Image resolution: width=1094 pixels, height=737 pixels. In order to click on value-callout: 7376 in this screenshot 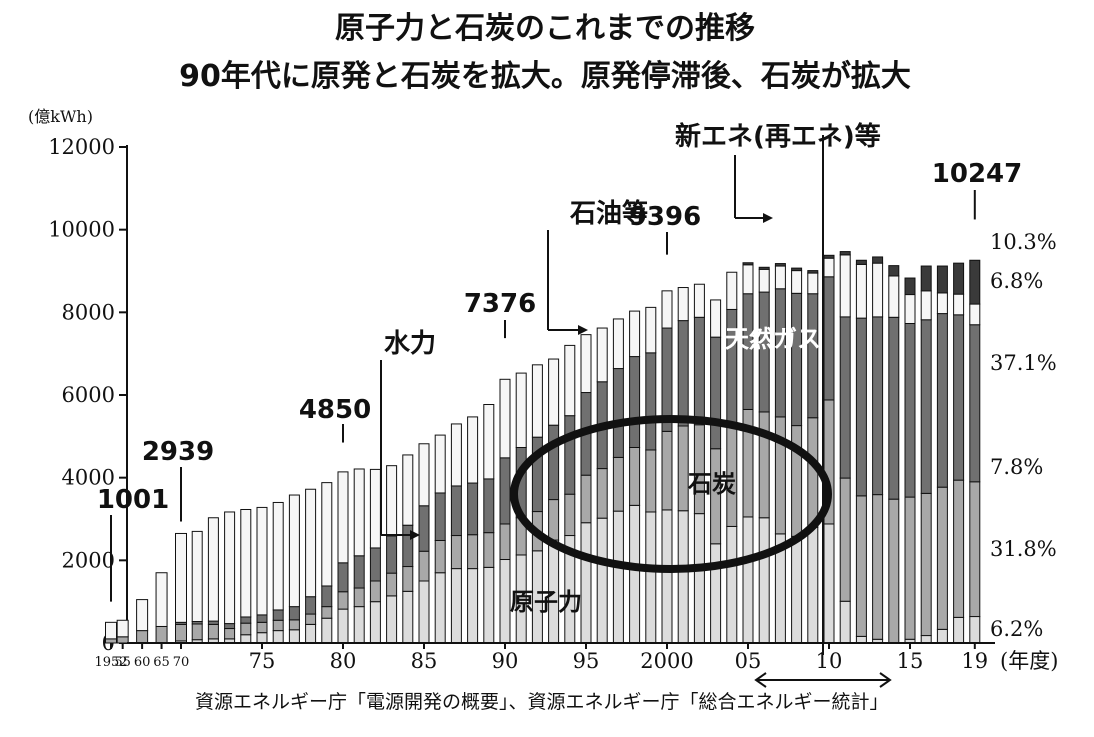, I will do `click(500, 304)`.